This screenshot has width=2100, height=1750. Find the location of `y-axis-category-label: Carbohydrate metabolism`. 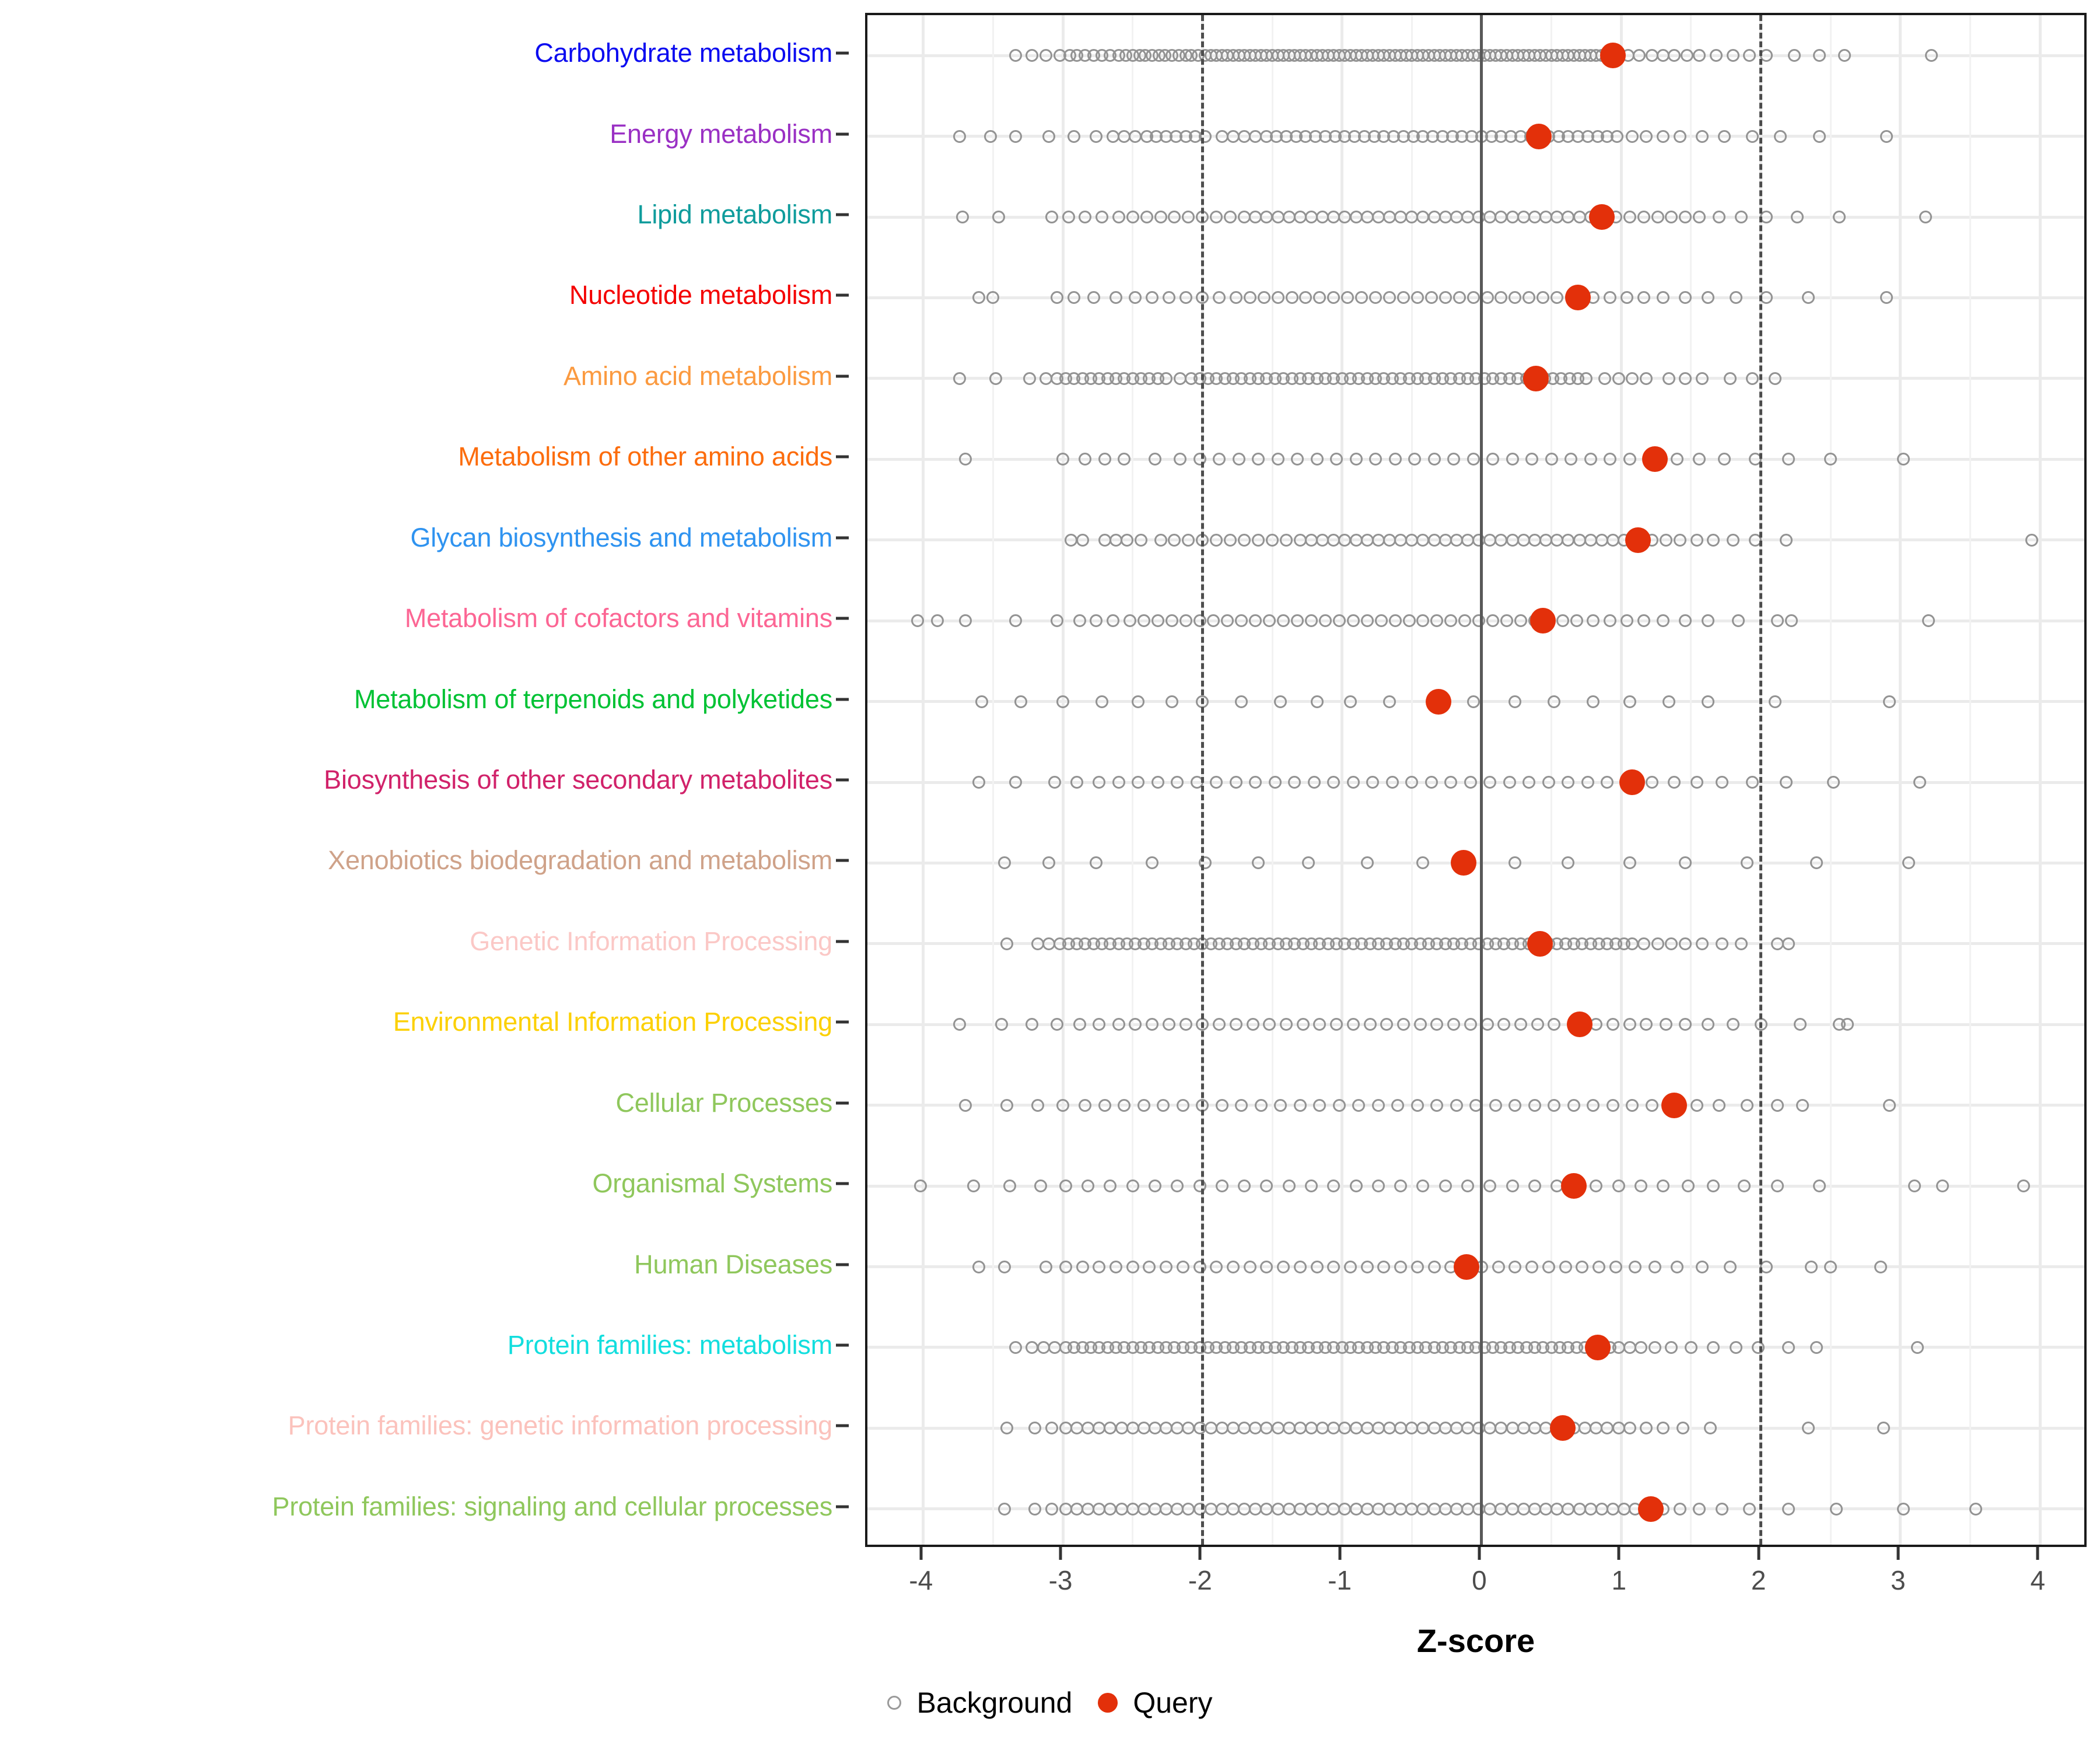

y-axis-category-label: Carbohydrate metabolism is located at coordinates (683, 53).